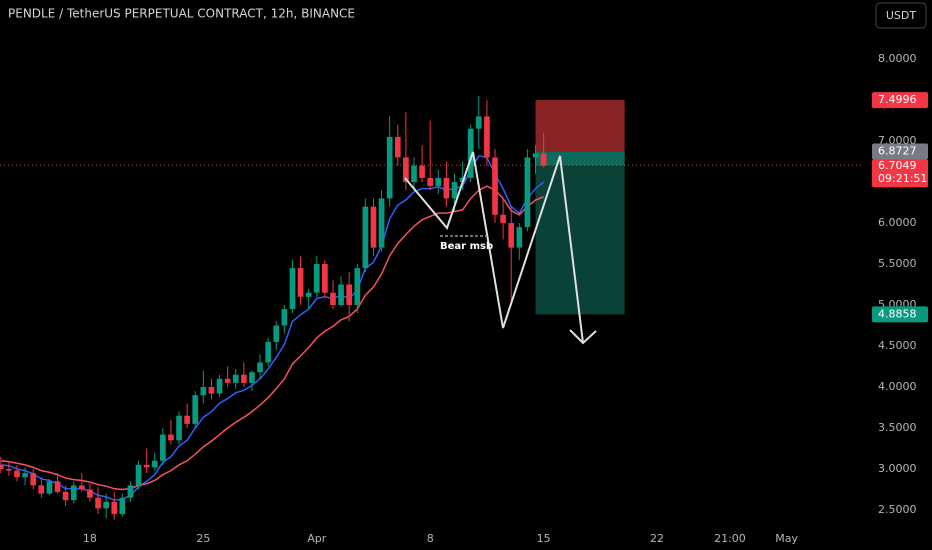 The width and height of the screenshot is (932, 550). I want to click on annotation: Bear msb, so click(466, 246).